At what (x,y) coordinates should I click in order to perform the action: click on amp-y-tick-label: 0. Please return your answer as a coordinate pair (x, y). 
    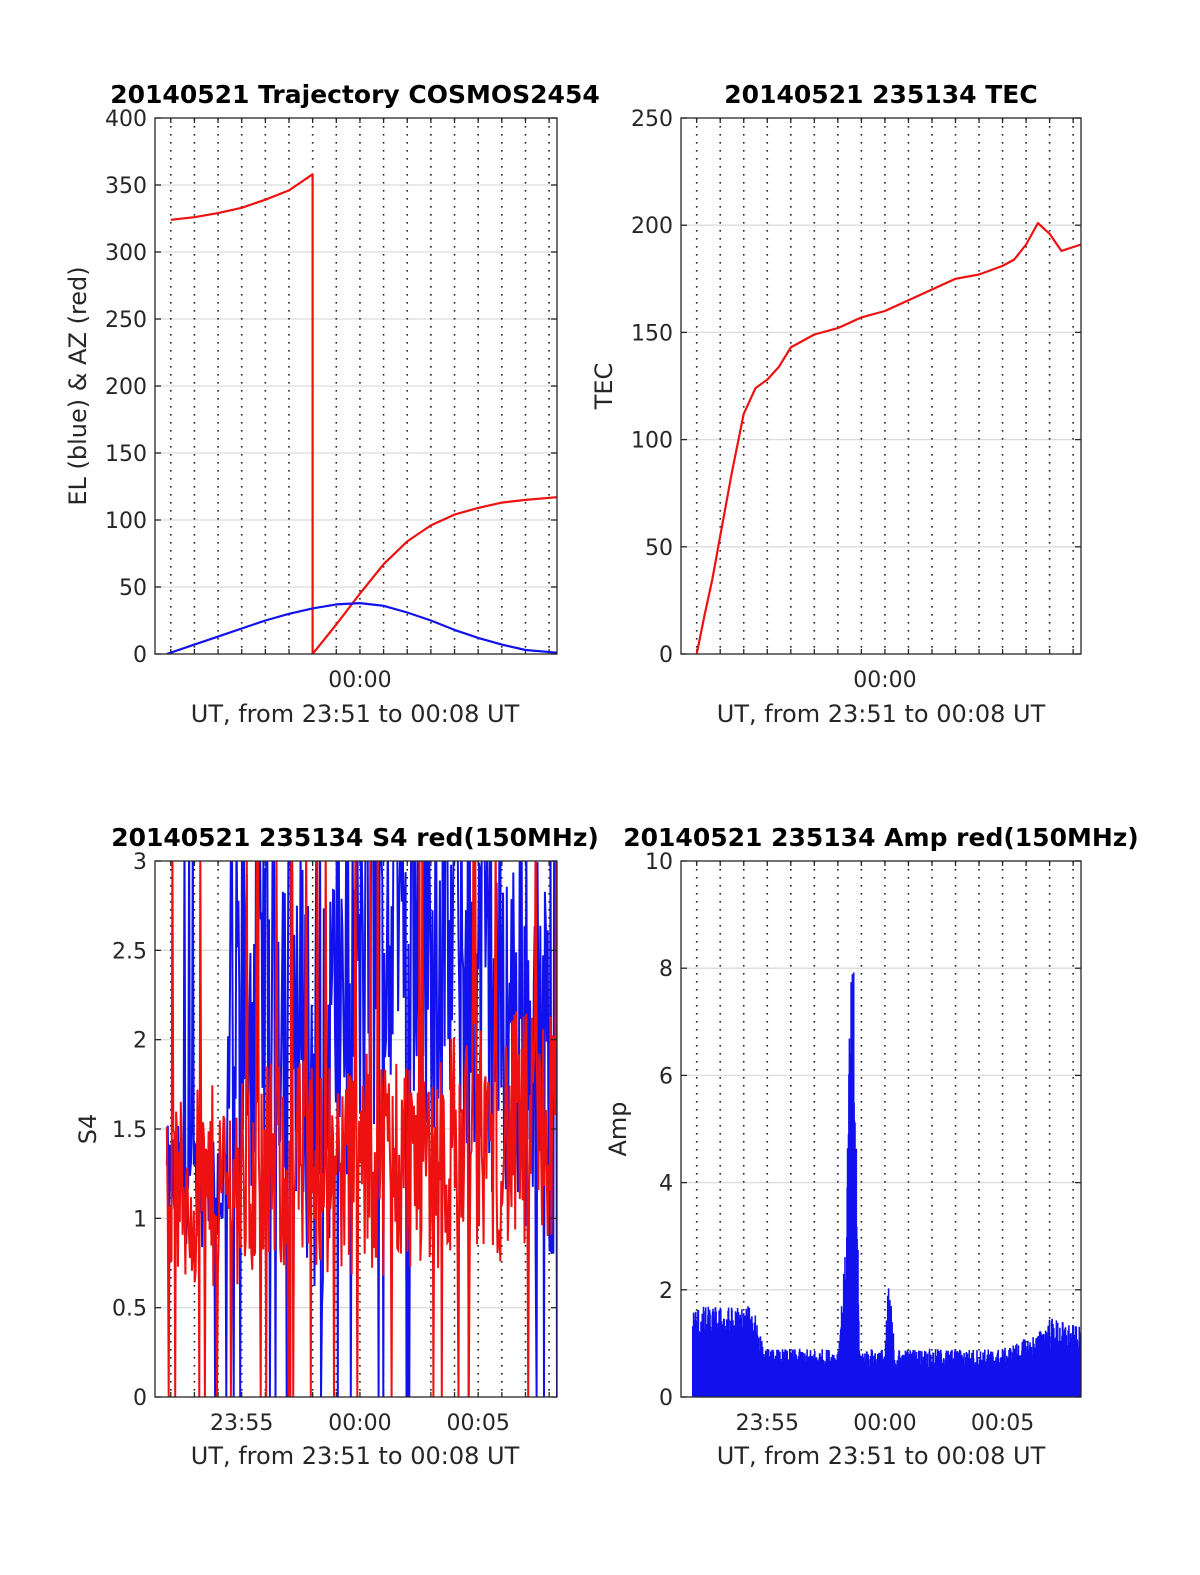
    Looking at the image, I should click on (666, 1398).